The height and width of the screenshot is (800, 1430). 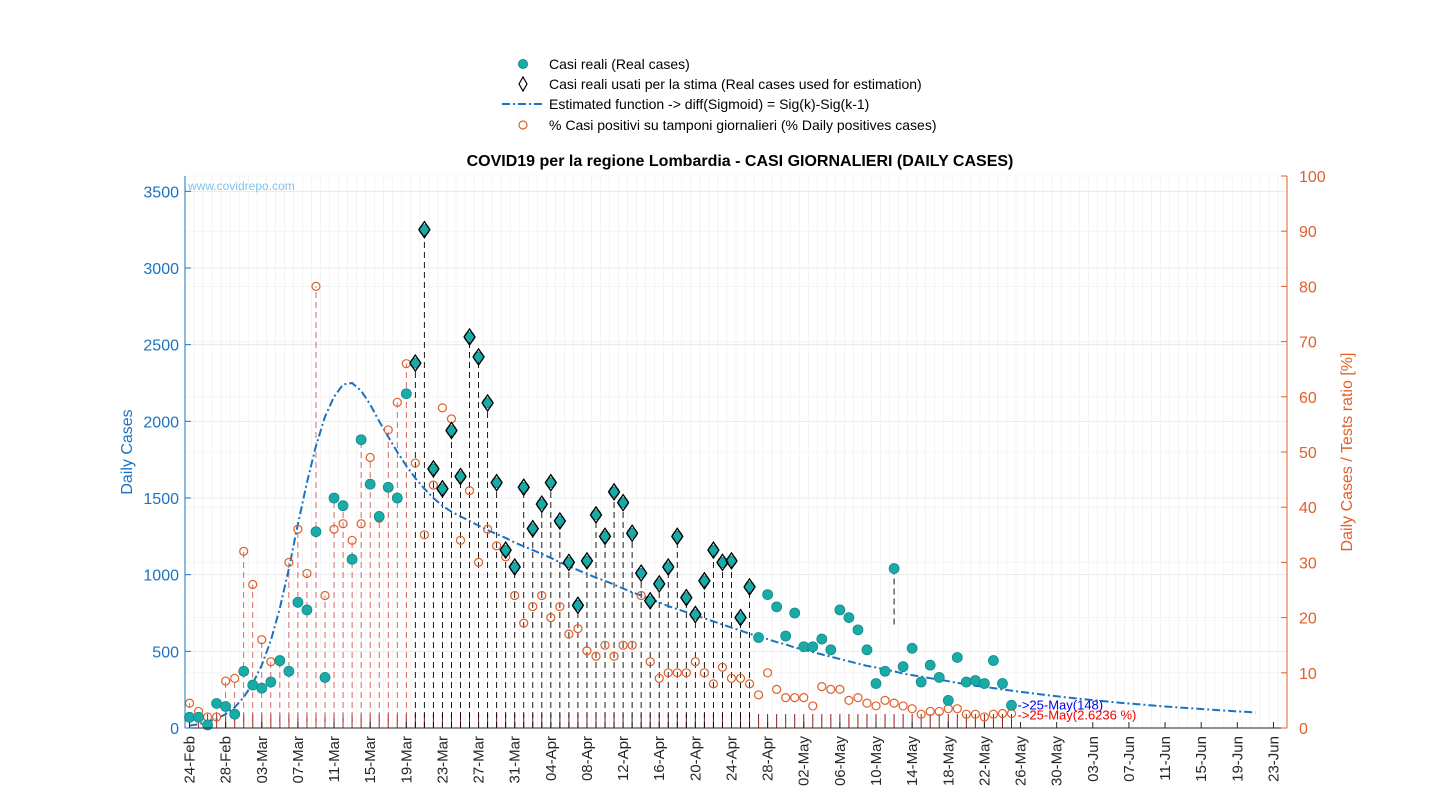 I want to click on x-axis-tick-label: 23-Mar, so click(x=442, y=760).